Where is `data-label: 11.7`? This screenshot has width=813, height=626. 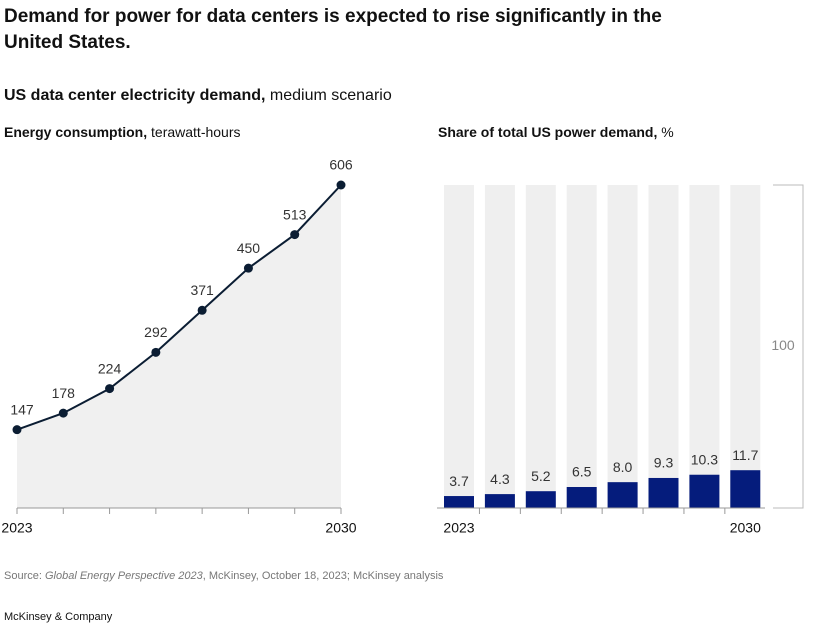
data-label: 11.7 is located at coordinates (745, 455).